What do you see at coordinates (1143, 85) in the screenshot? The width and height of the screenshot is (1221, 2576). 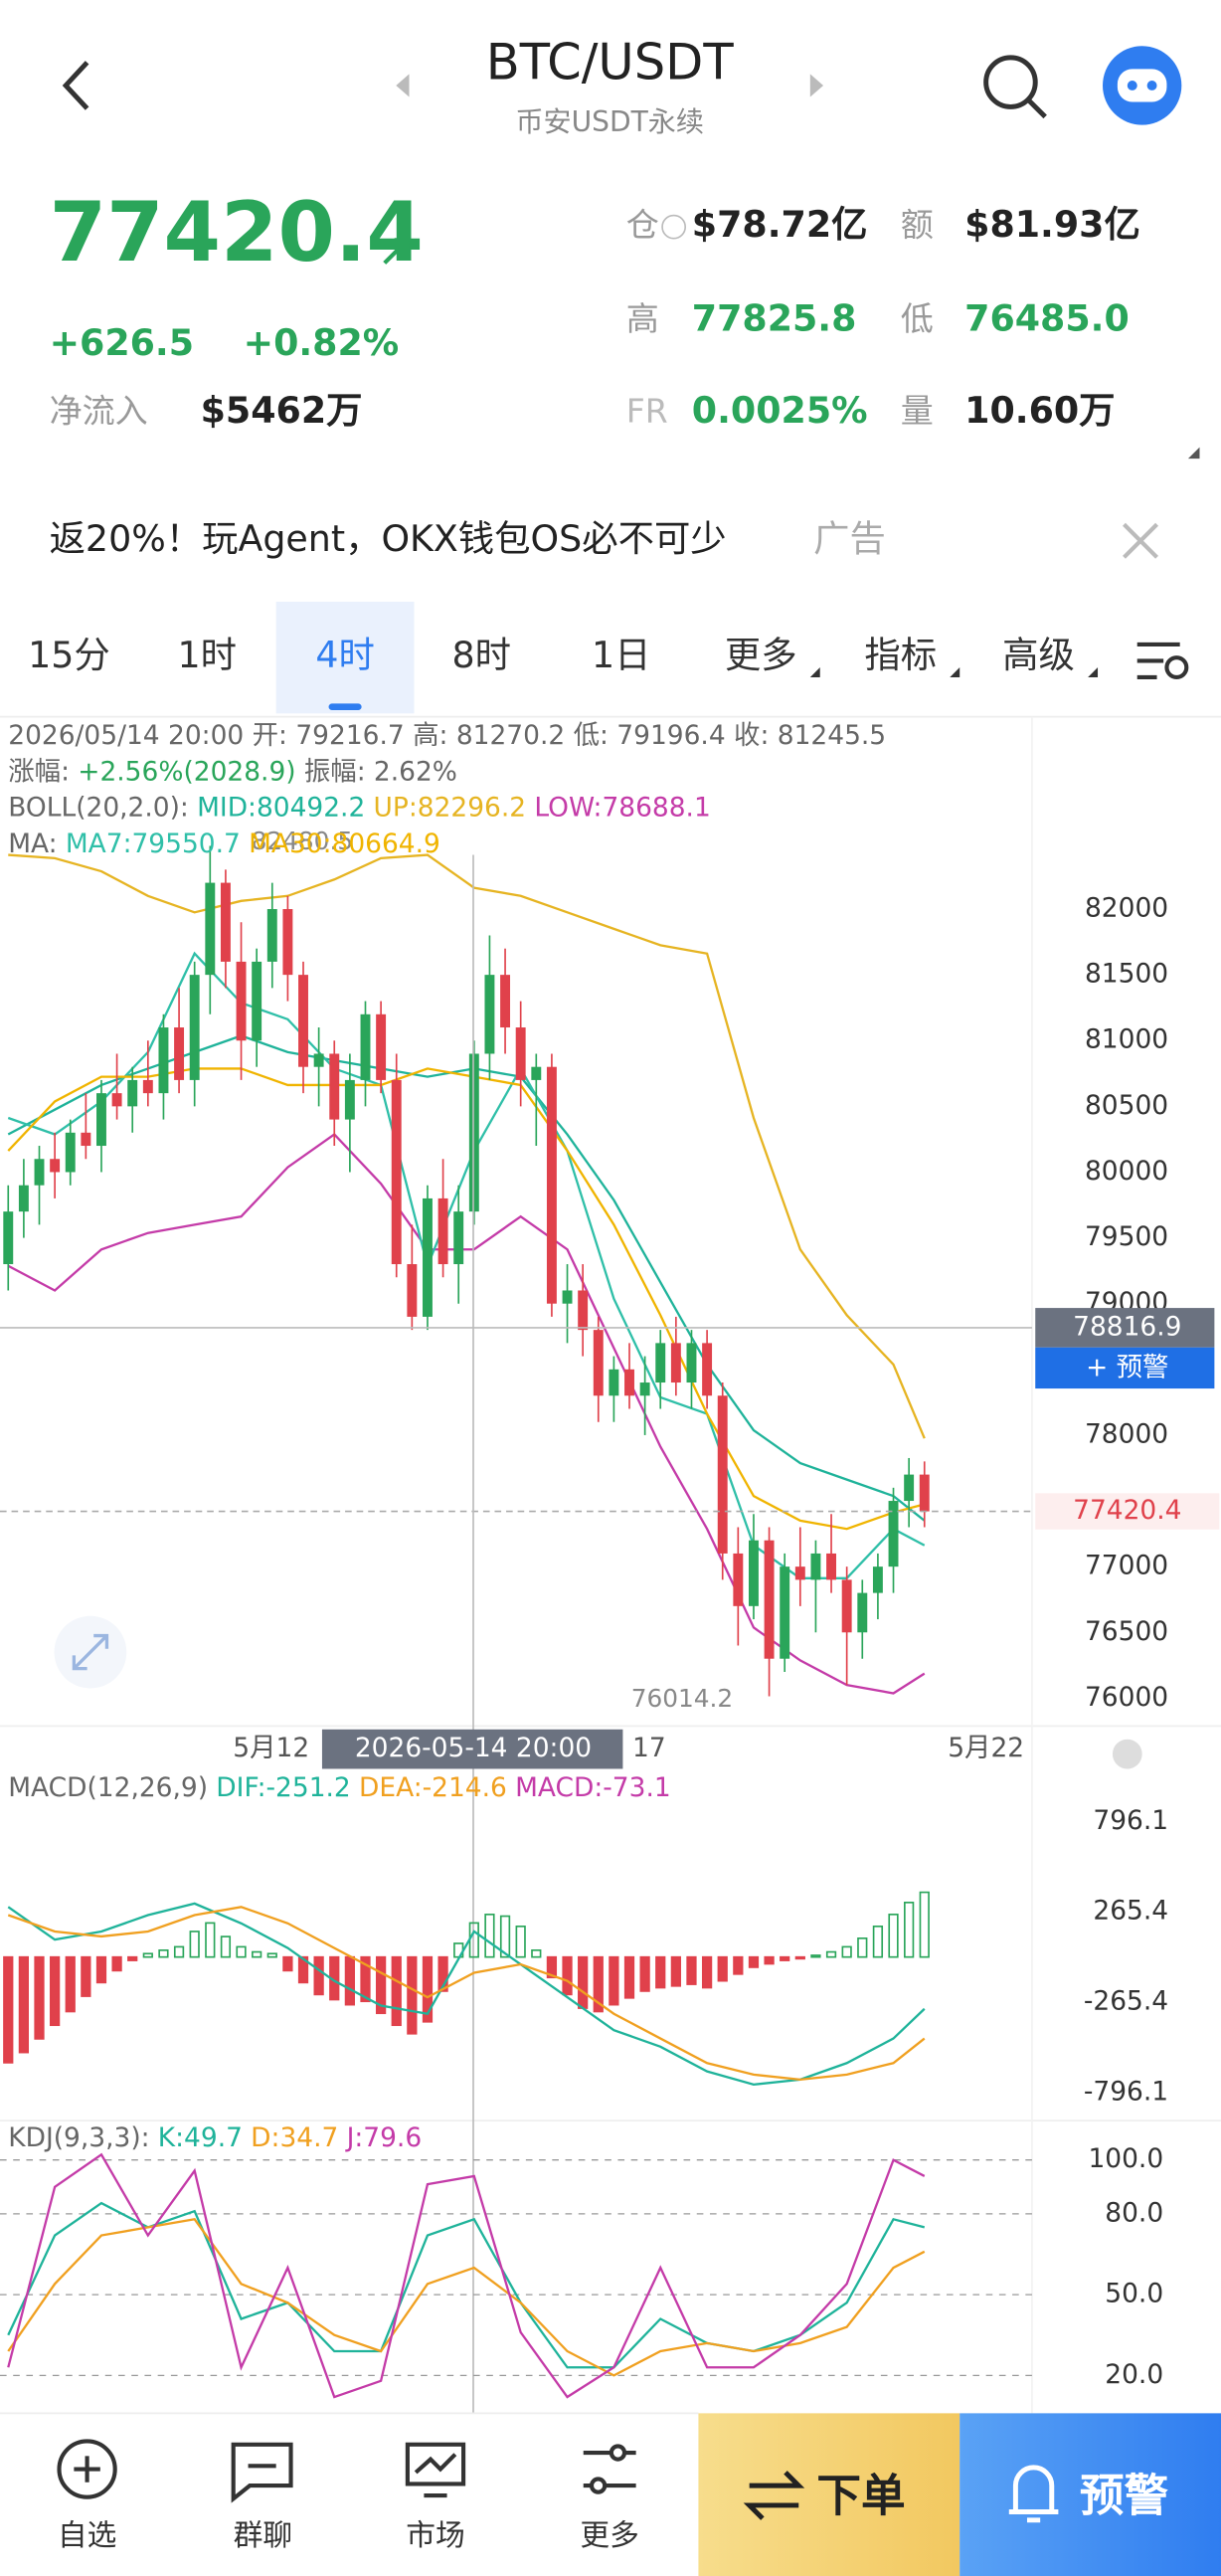 I see `avatar` at bounding box center [1143, 85].